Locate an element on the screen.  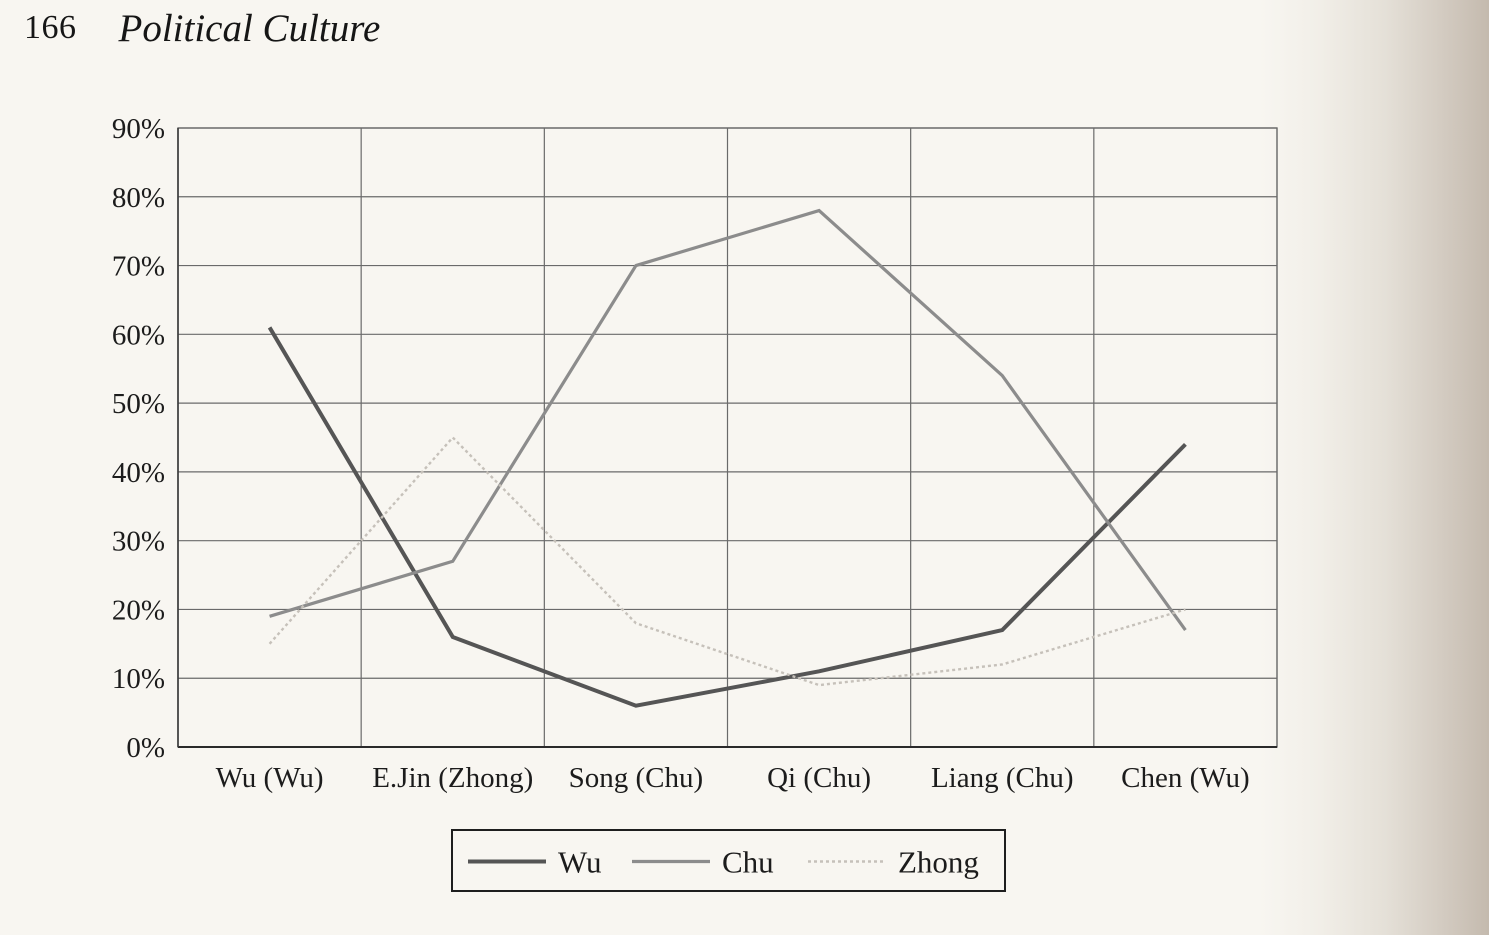
x-tick-label: Qi (Chu) is located at coordinates (819, 778).